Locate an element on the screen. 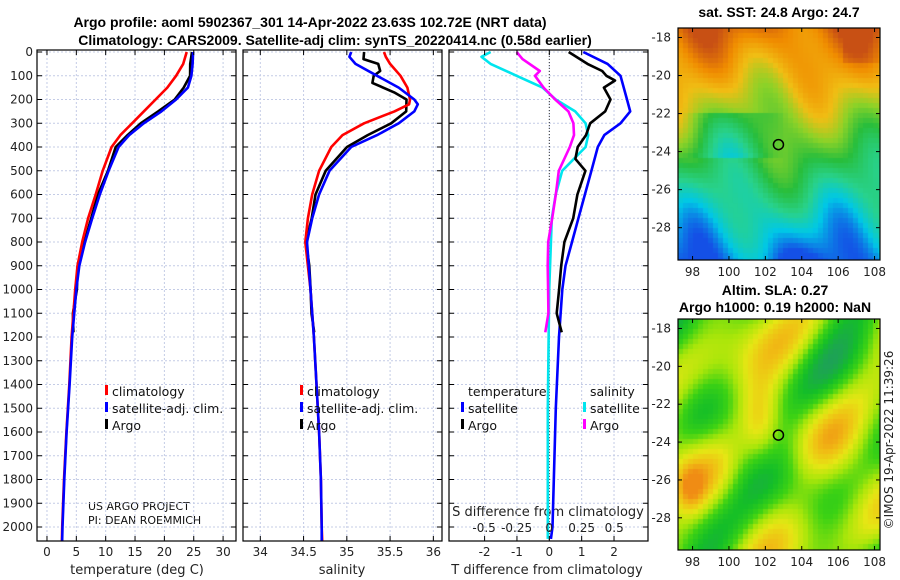 The height and width of the screenshot is (580, 900). series-s-argo is located at coordinates (545, 192).